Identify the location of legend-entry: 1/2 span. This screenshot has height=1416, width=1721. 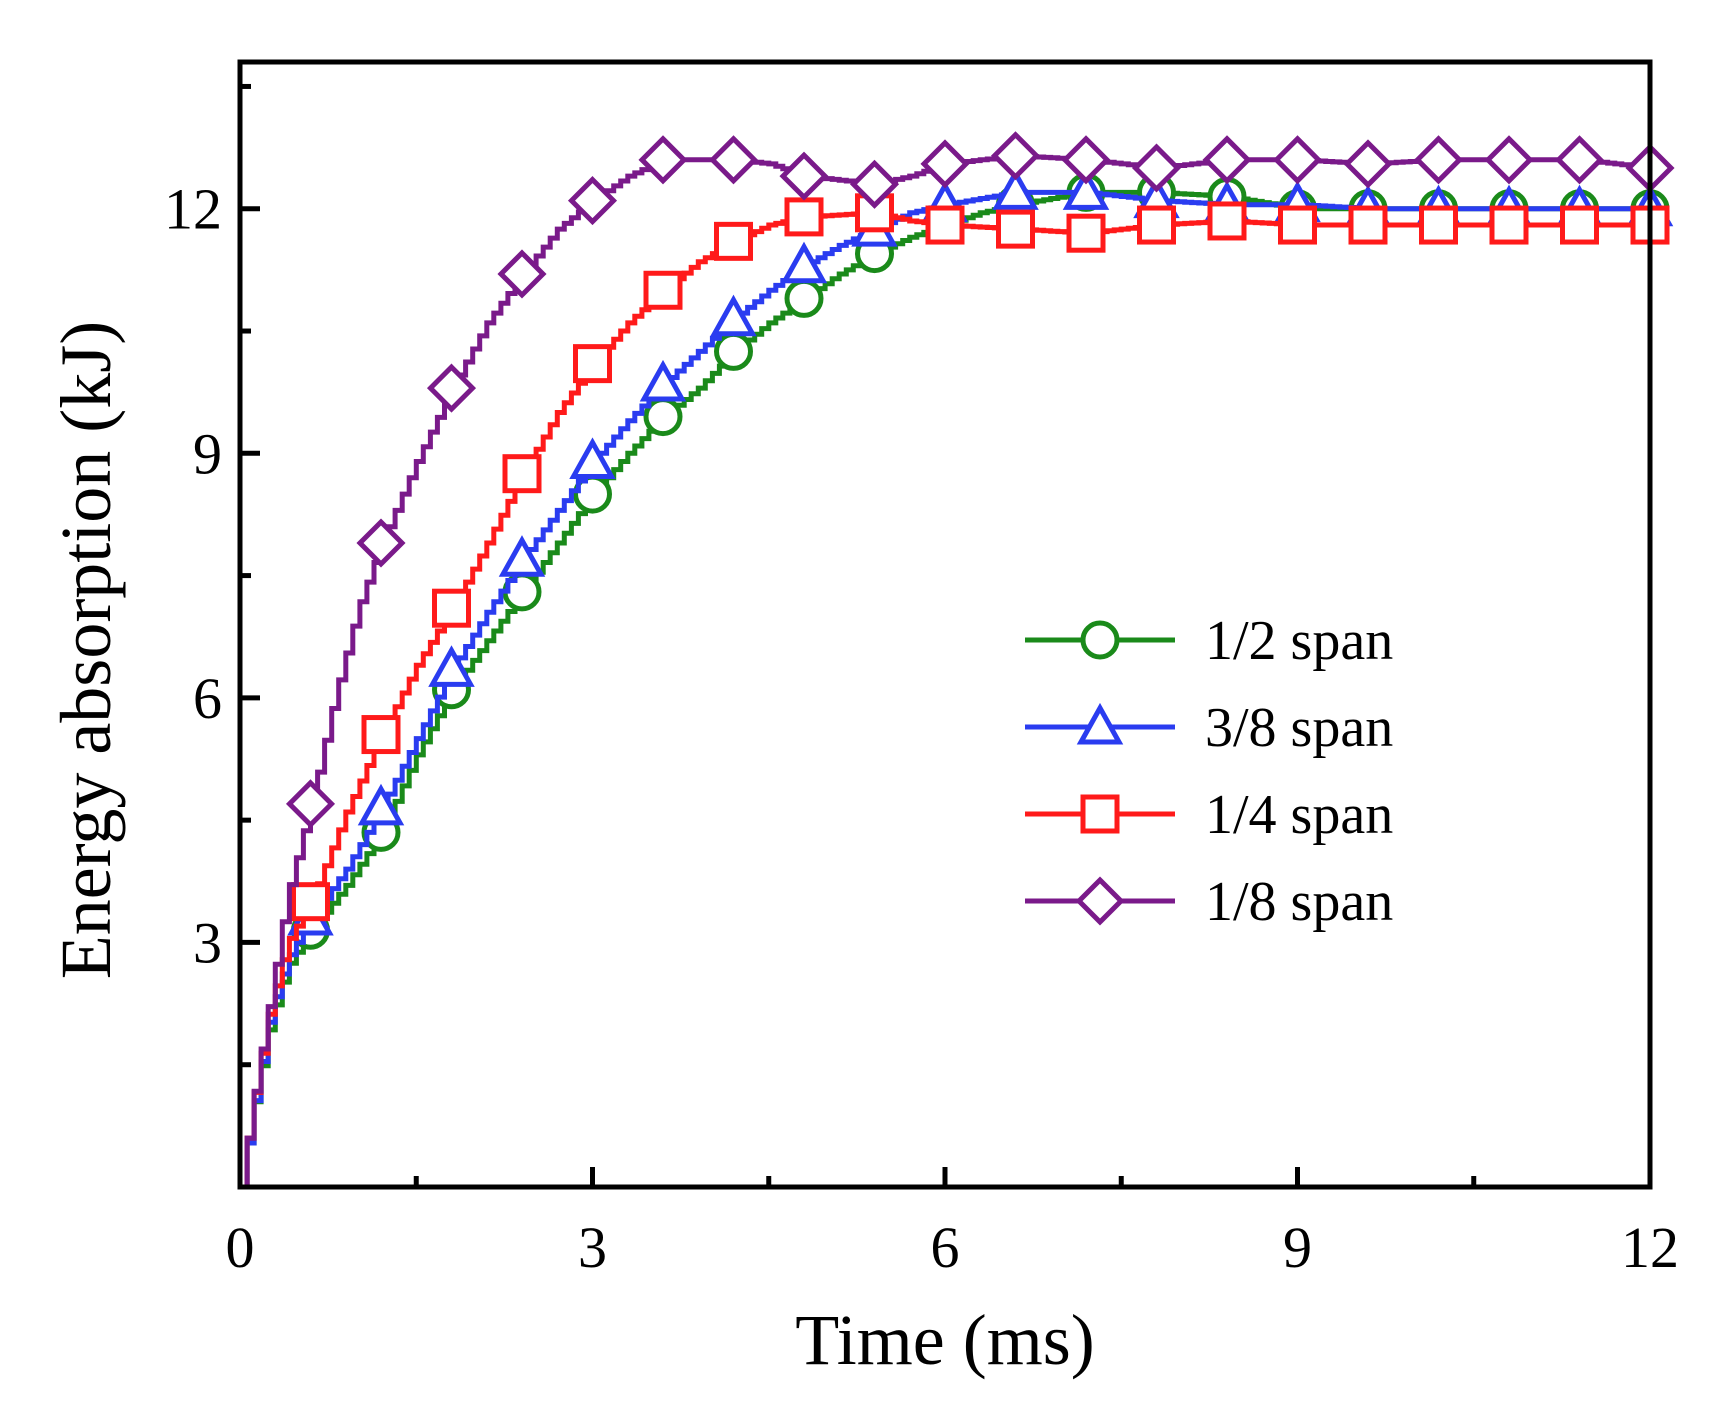
(1209, 641).